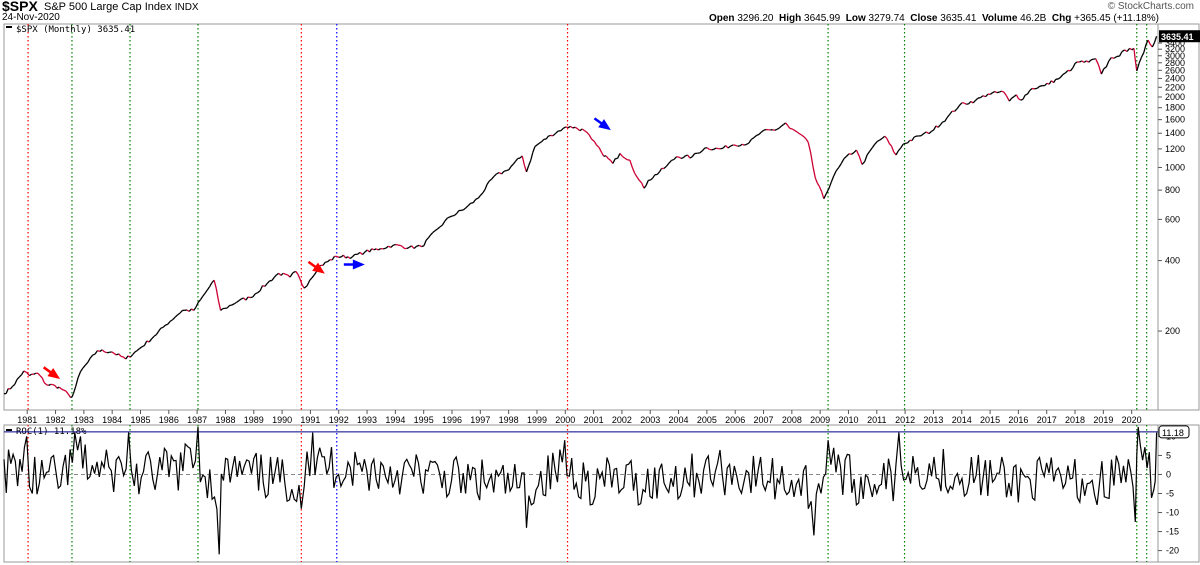  Describe the element at coordinates (1033, 18) in the screenshot. I see `volume-value: 46.2B` at that location.